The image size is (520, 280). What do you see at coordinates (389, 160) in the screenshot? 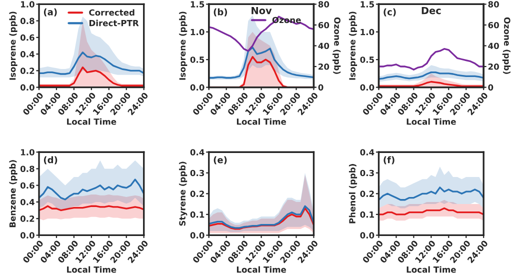
I see `annotation: (f)` at bounding box center [389, 160].